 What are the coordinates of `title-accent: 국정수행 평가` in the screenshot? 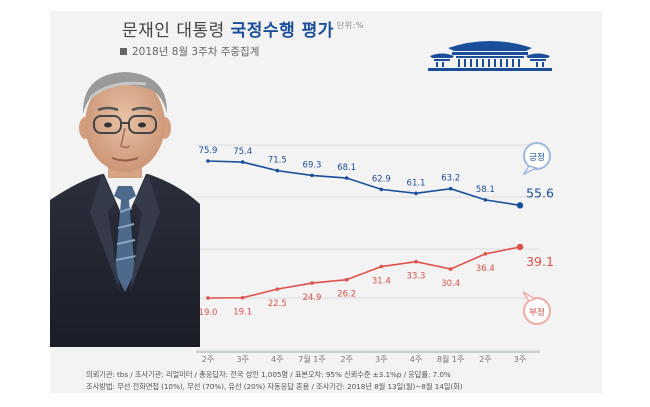 It's located at (282, 31).